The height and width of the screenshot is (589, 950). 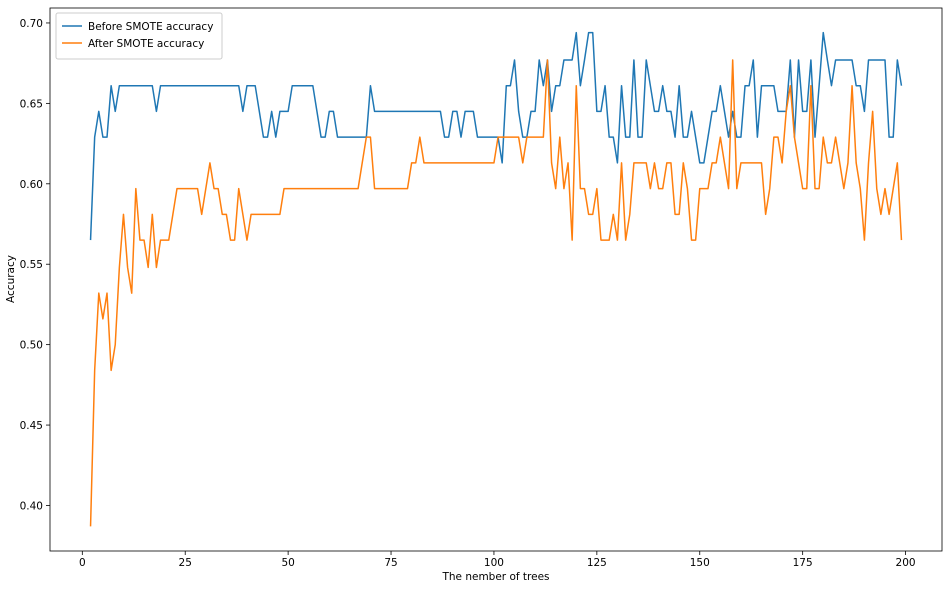 I want to click on y-axis-label: Accuracy, so click(x=11, y=279).